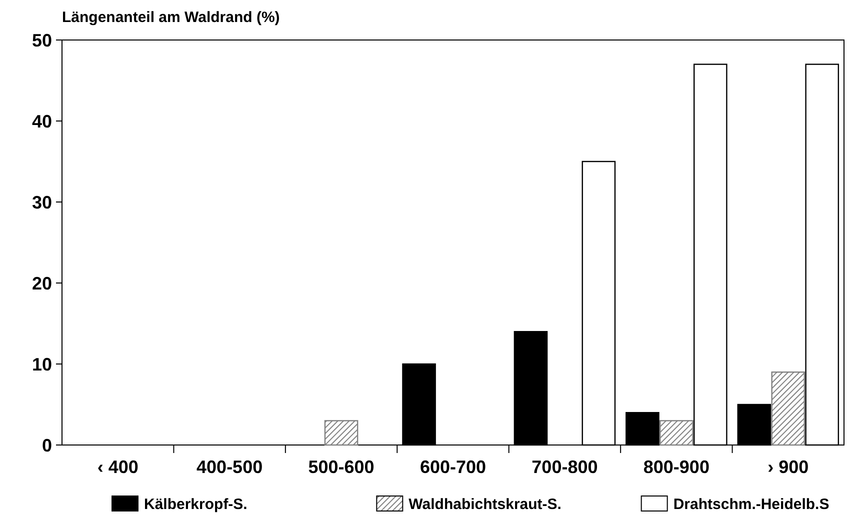 This screenshot has height=531, width=856. I want to click on y-tick-label: 50, so click(42, 40).